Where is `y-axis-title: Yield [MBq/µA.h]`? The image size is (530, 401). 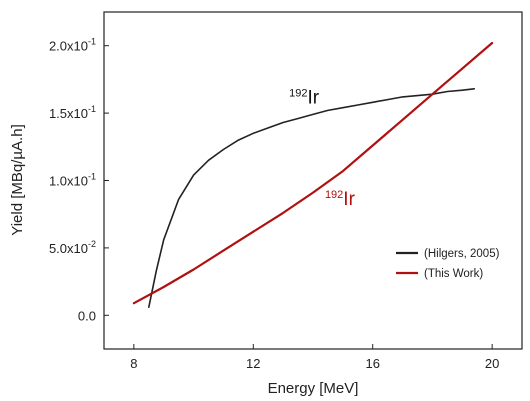 y-axis-title: Yield [MBq/µA.h] is located at coordinates (17, 179).